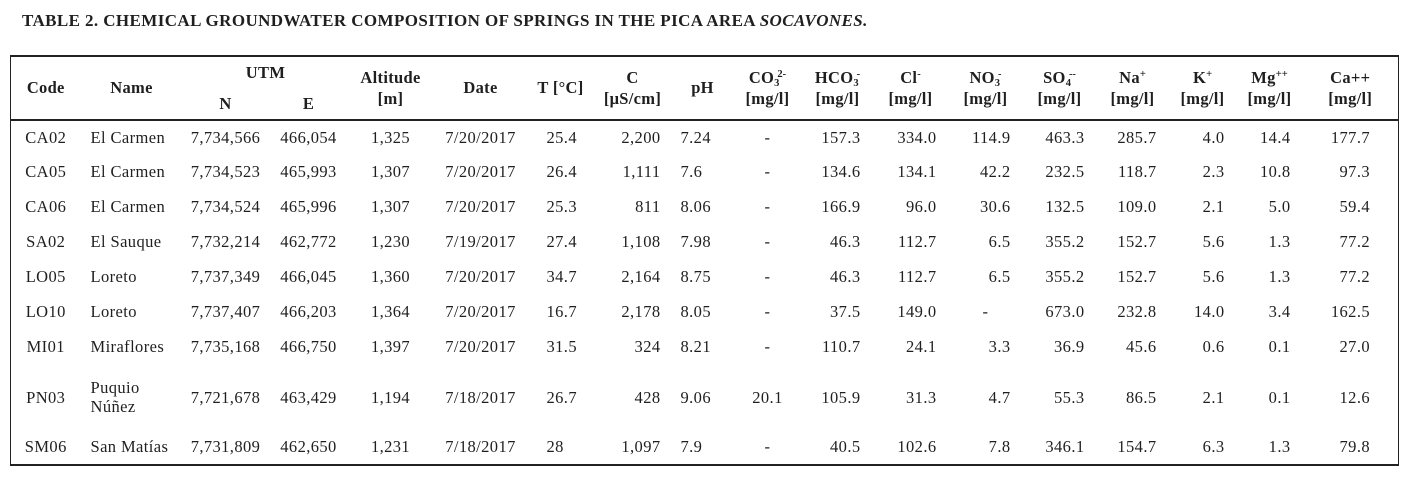  I want to click on cell-altitude: 1,231, so click(390, 447).